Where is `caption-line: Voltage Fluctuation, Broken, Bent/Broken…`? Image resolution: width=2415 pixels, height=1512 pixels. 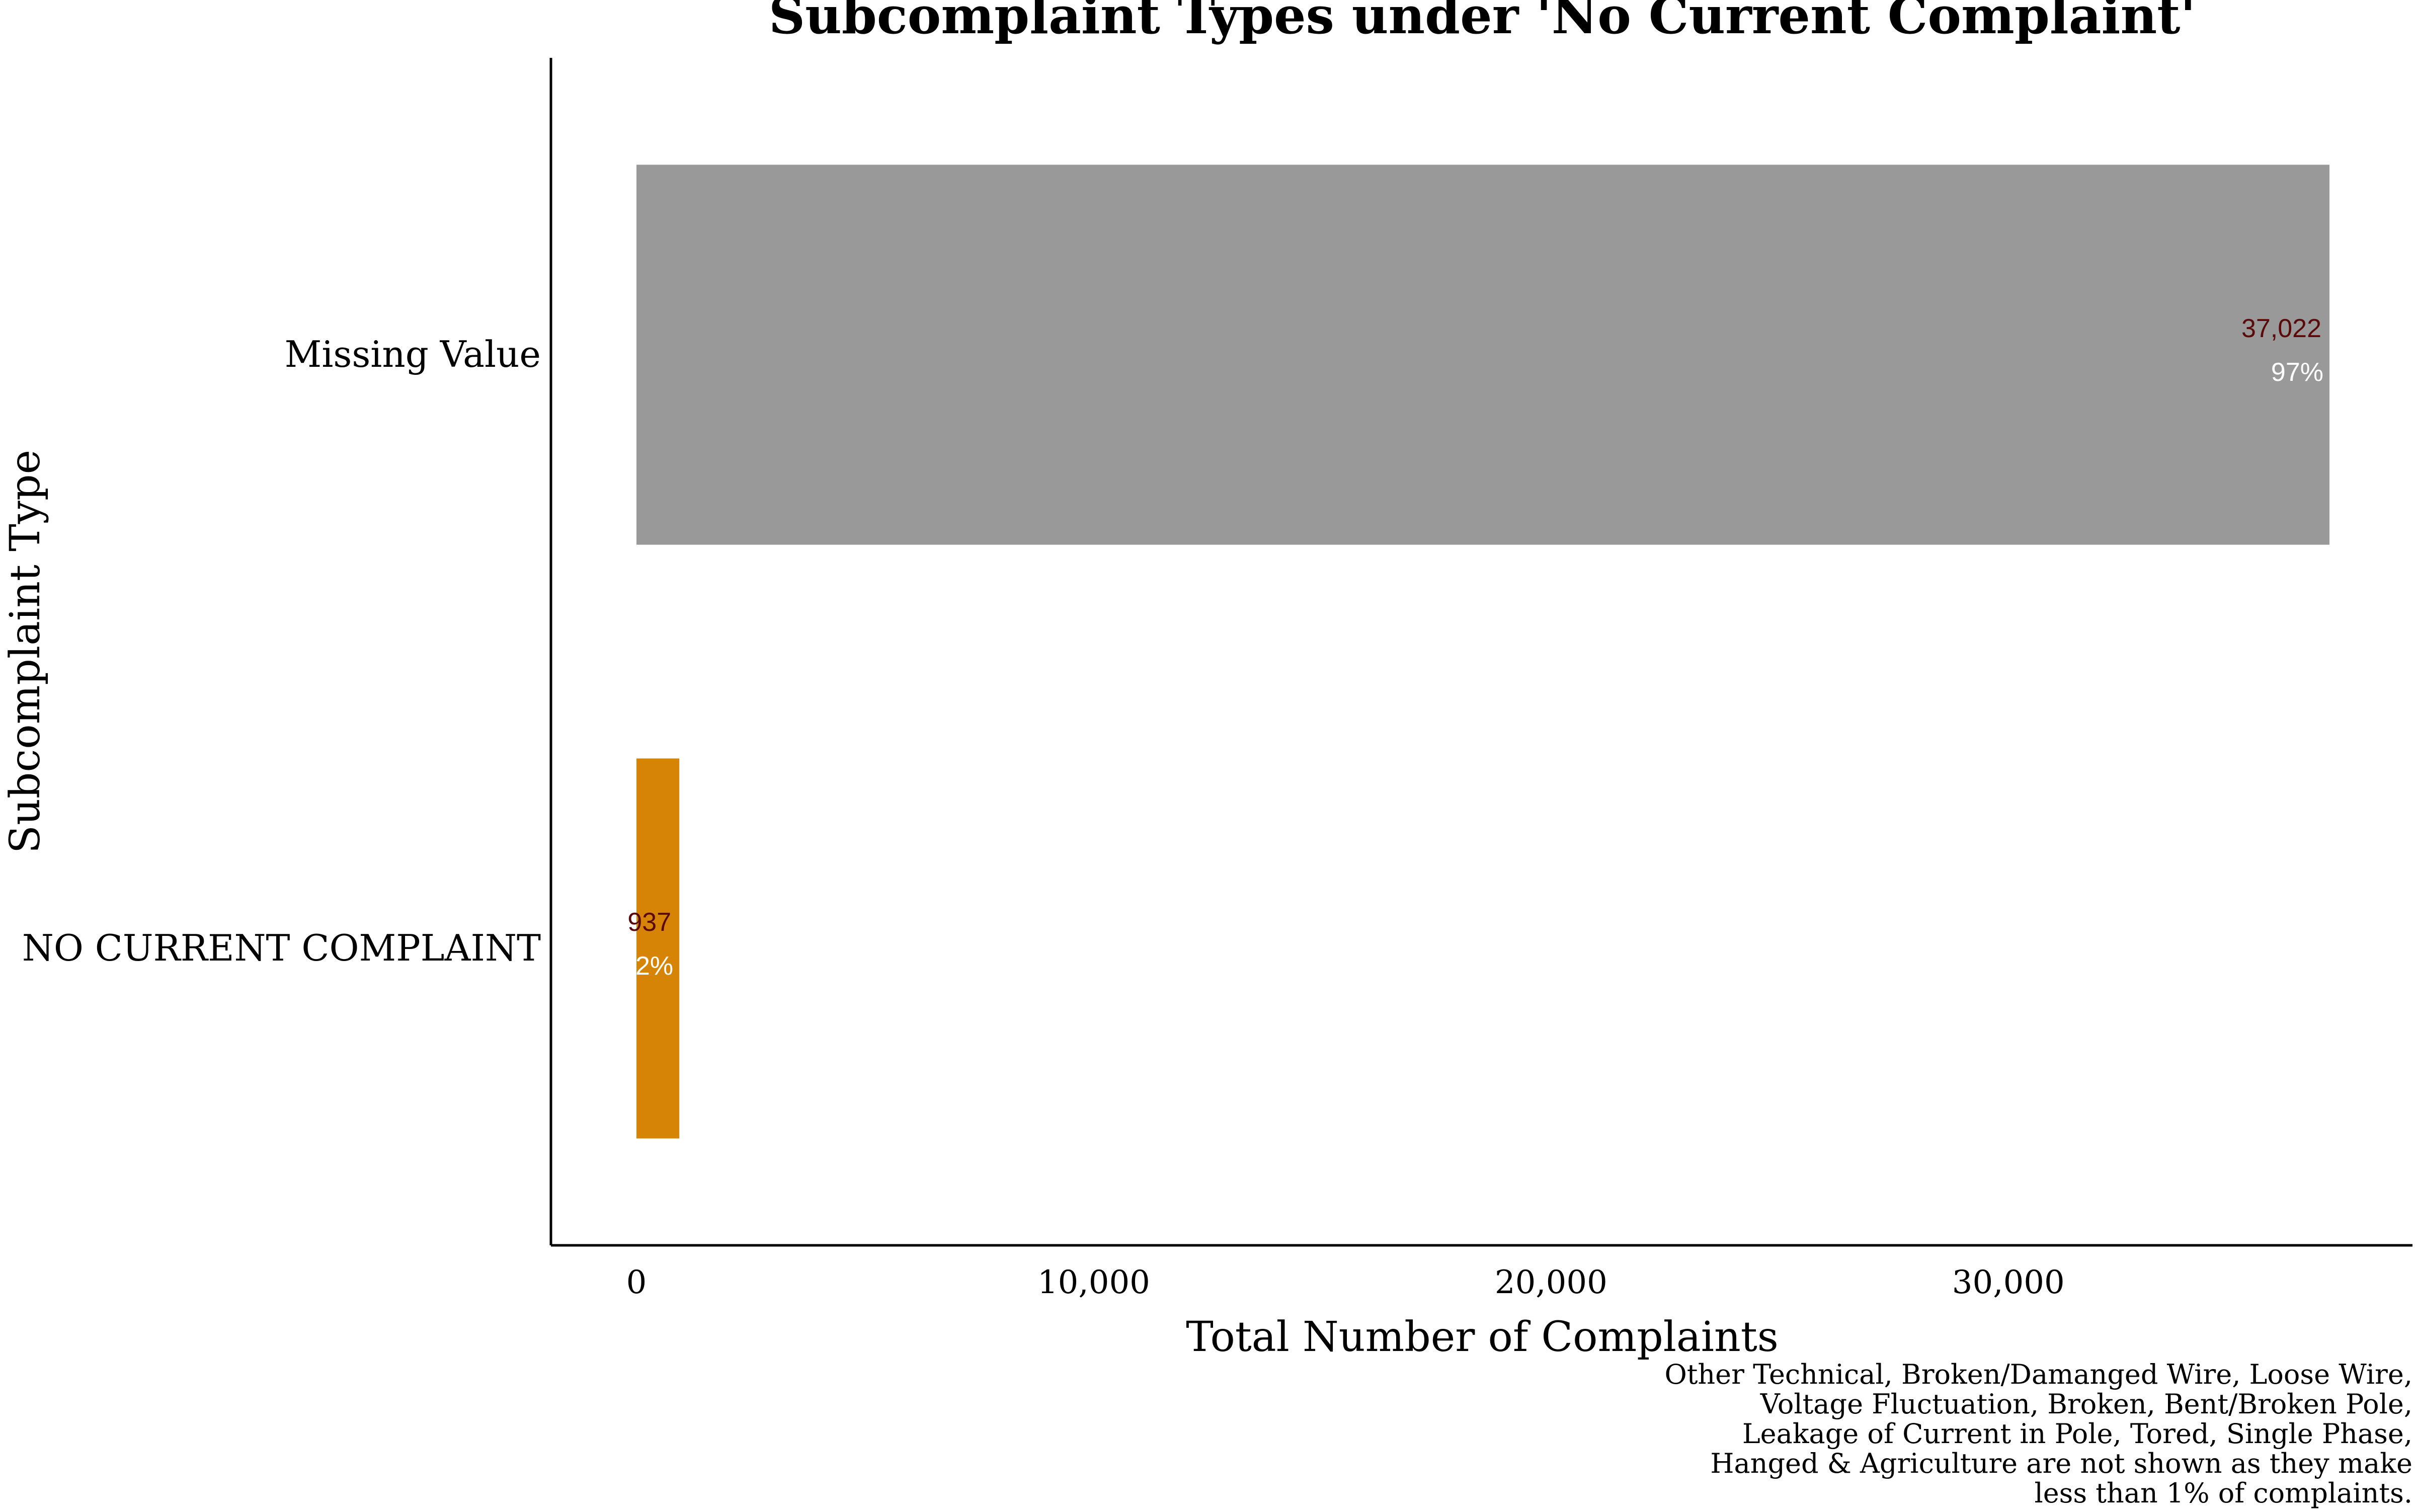 caption-line: Voltage Fluctuation, Broken, Bent/Broken… is located at coordinates (2086, 1404).